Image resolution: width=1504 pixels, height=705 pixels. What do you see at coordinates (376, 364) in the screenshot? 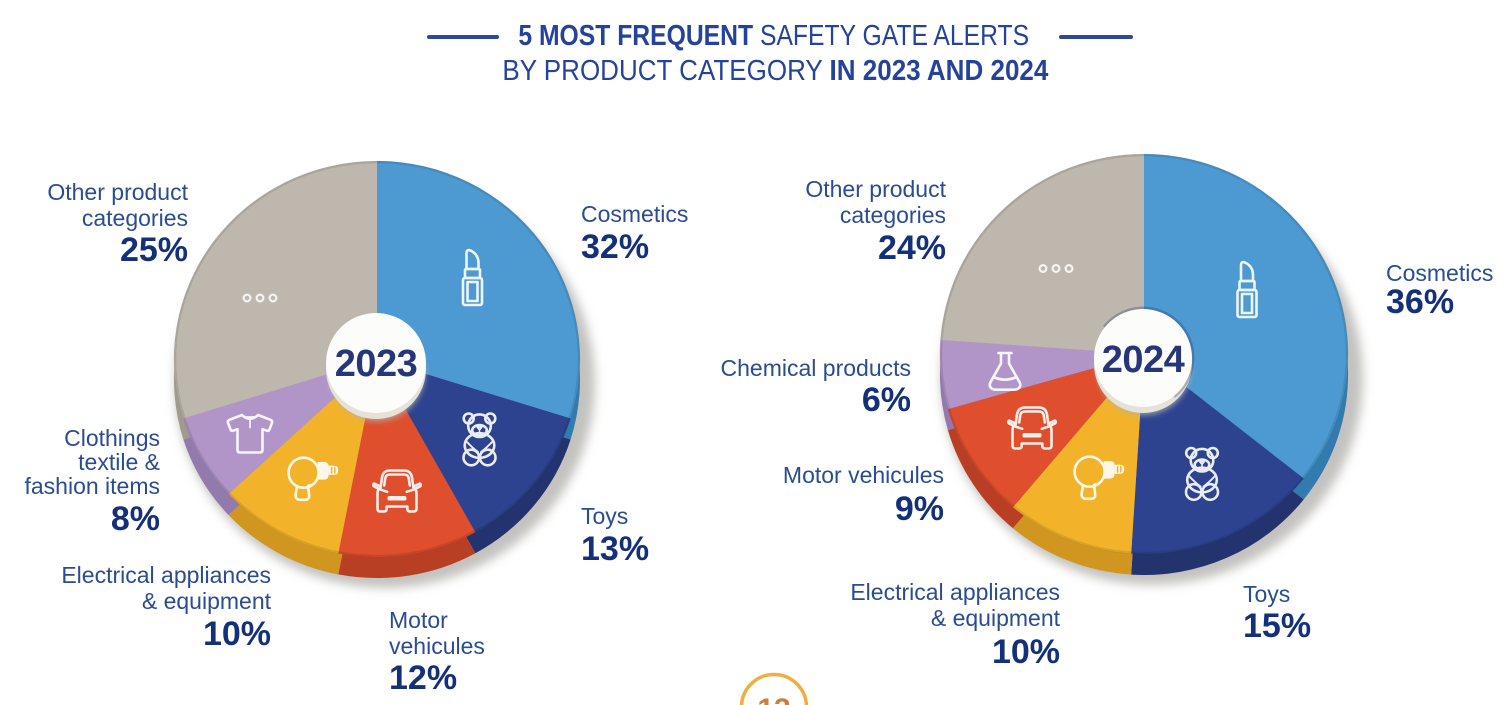
I see `svg-text: 2023` at bounding box center [376, 364].